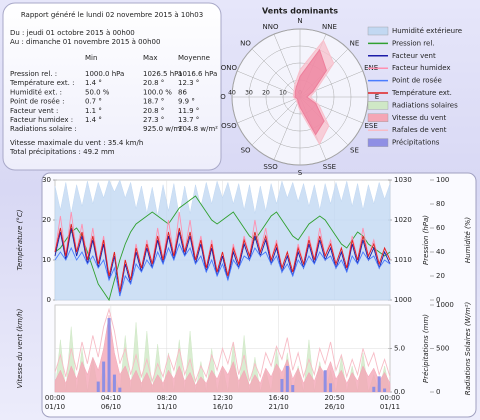 This screenshot has height=420, width=480. Describe the element at coordinates (232, 93) in the screenshot. I see `radar-tick-label: 40` at that location.